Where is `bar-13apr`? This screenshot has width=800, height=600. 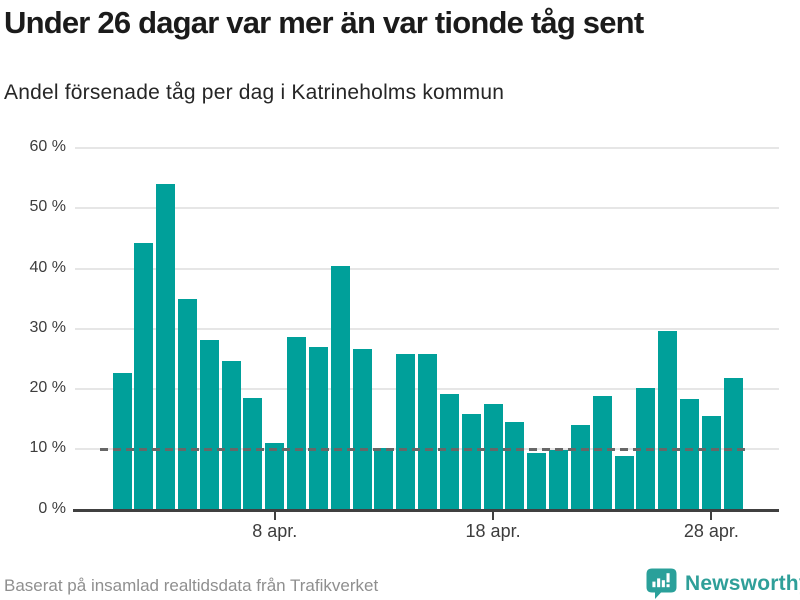
bar-13apr is located at coordinates (384, 479).